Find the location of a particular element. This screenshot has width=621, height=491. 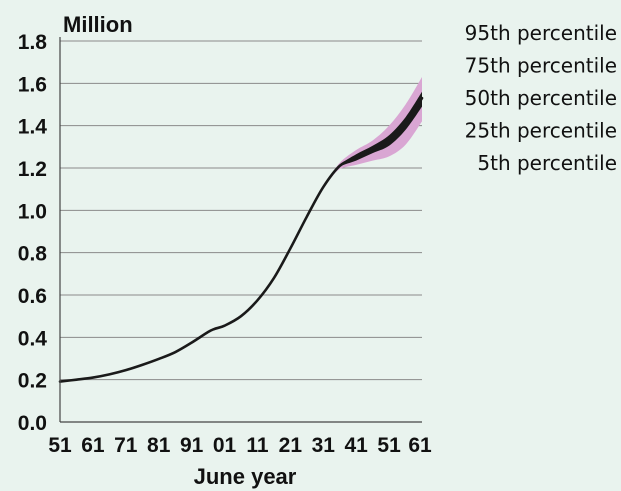

y-tick-label: 0.4 is located at coordinates (33, 338).